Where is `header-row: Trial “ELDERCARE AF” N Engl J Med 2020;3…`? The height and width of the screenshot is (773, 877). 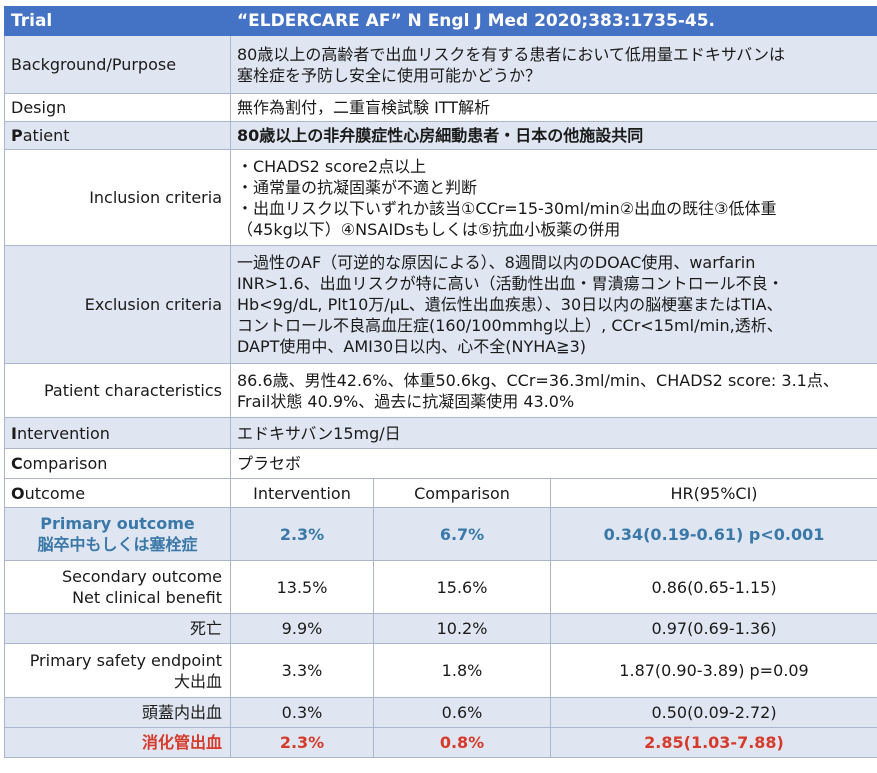 header-row: Trial “ELDERCARE AF” N Engl J Med 2020;3… is located at coordinates (440, 21).